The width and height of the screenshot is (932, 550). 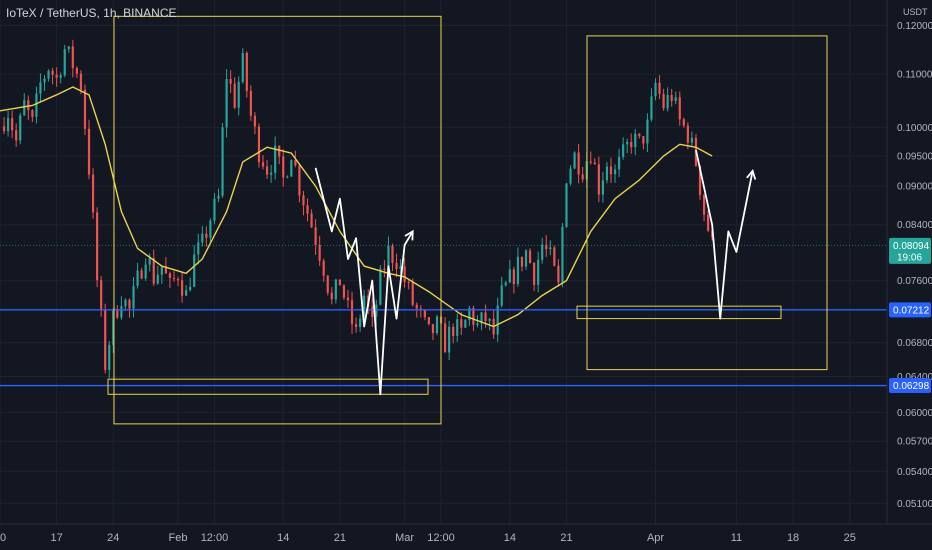 I want to click on time-tick: 10, so click(x=3, y=538).